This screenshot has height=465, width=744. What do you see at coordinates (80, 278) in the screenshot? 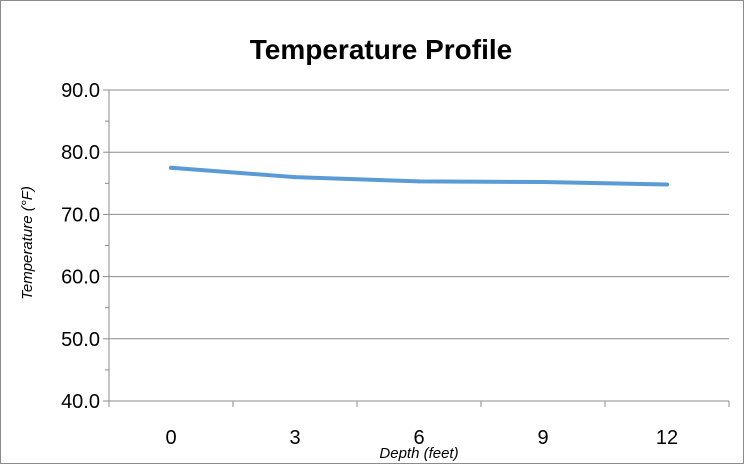
I see `y-tick-label: 60.0` at bounding box center [80, 278].